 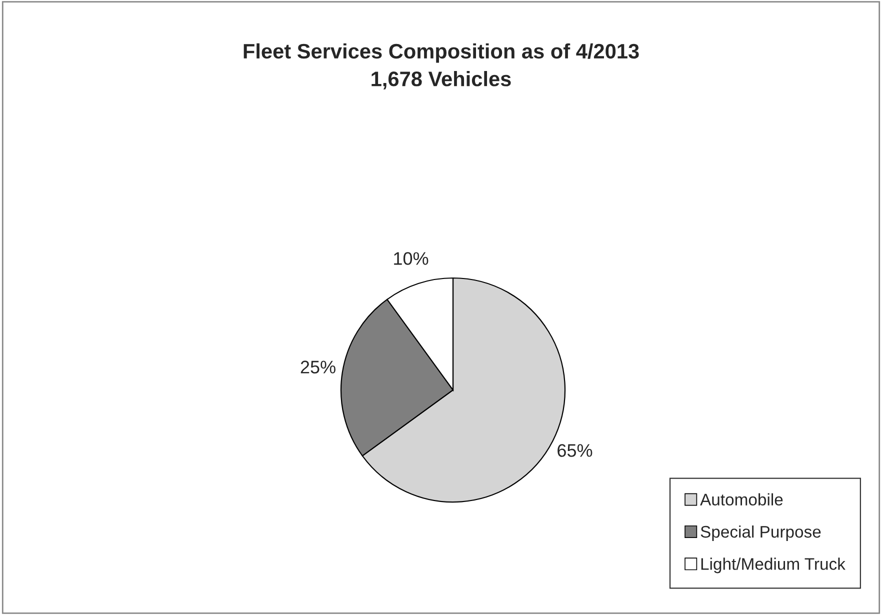 I want to click on legend-label: Light/Medium Truck, so click(x=773, y=566).